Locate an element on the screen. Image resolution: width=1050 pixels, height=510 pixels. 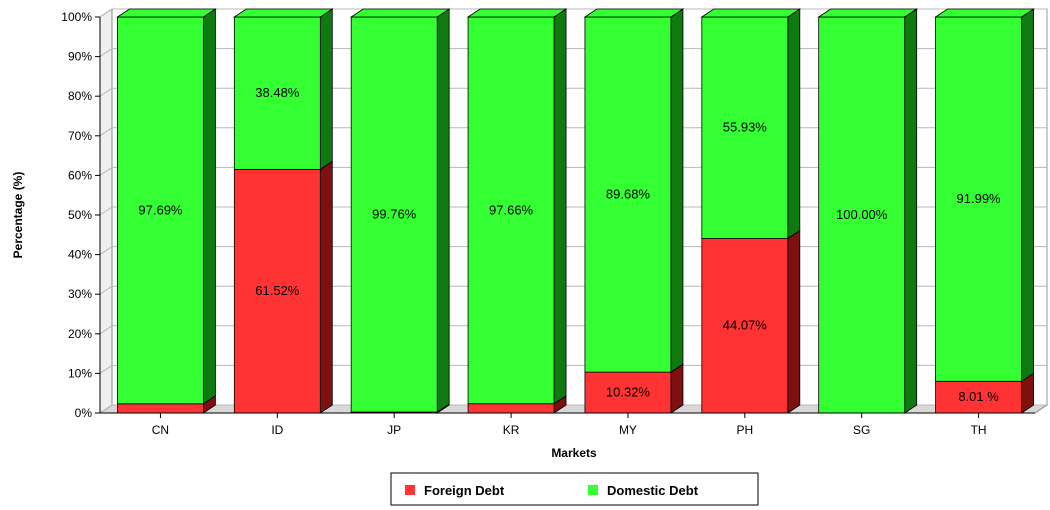
legend-box is located at coordinates (574, 489).